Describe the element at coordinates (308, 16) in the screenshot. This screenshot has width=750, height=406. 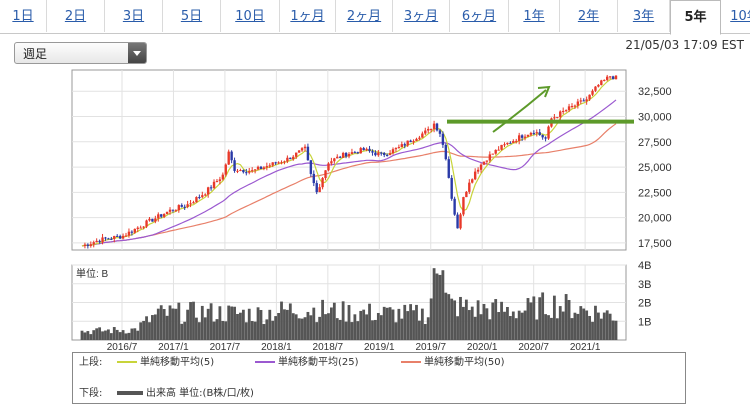
I see `tab-6: 1ヶ月` at that location.